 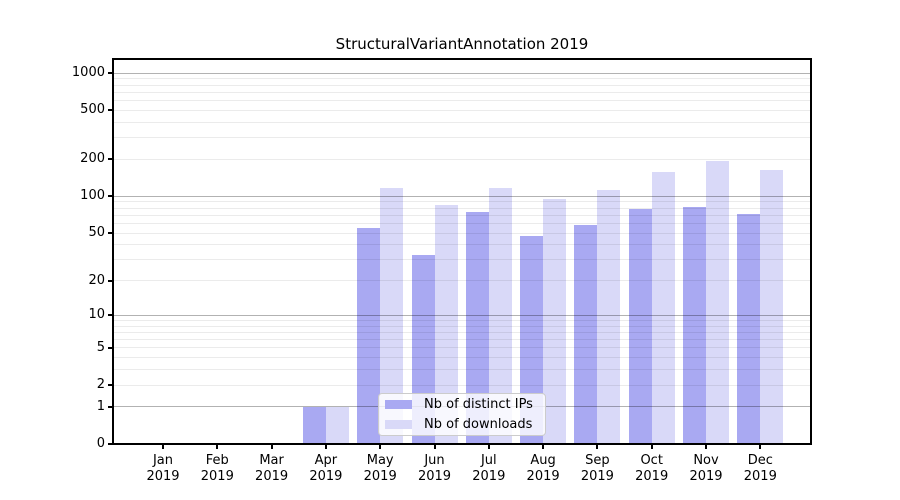 I want to click on bar-downloads-nov, so click(x=717, y=302).